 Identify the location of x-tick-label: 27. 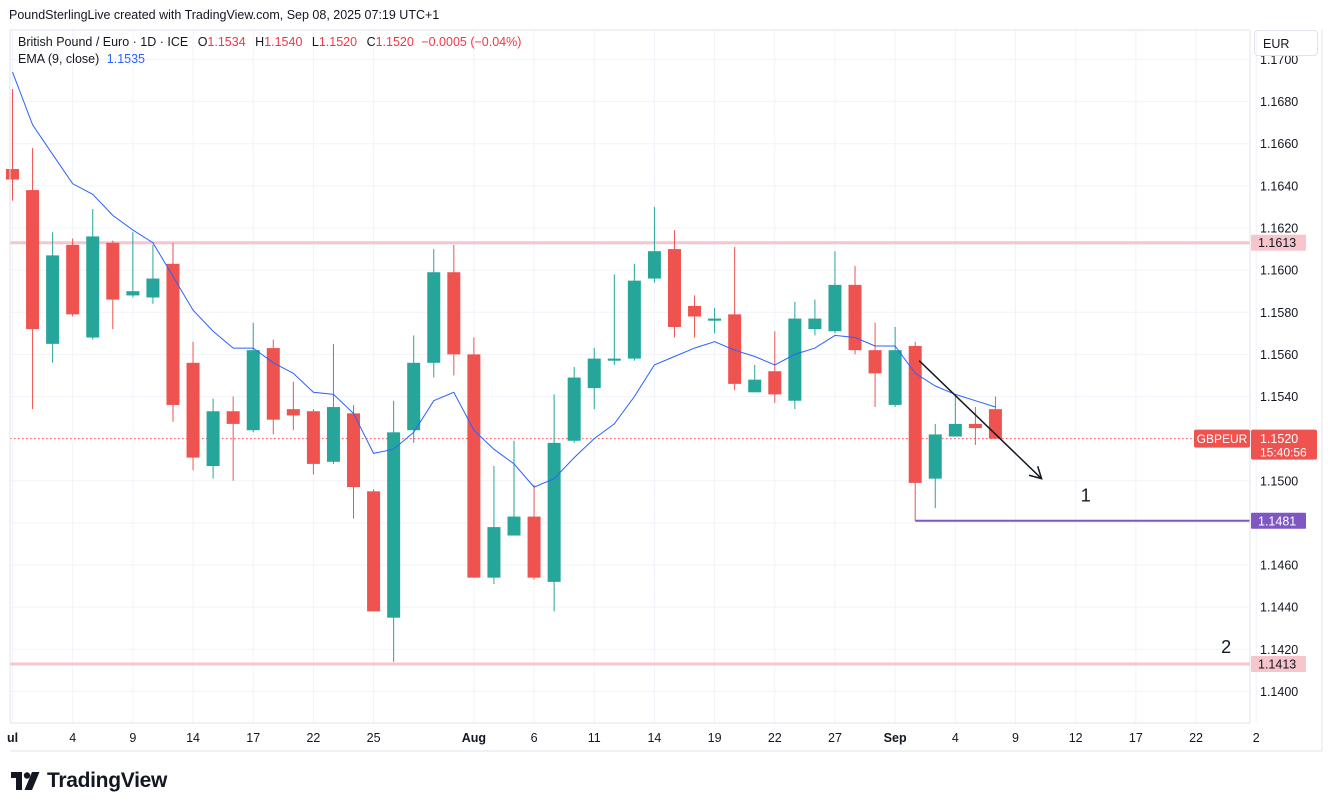
(835, 738).